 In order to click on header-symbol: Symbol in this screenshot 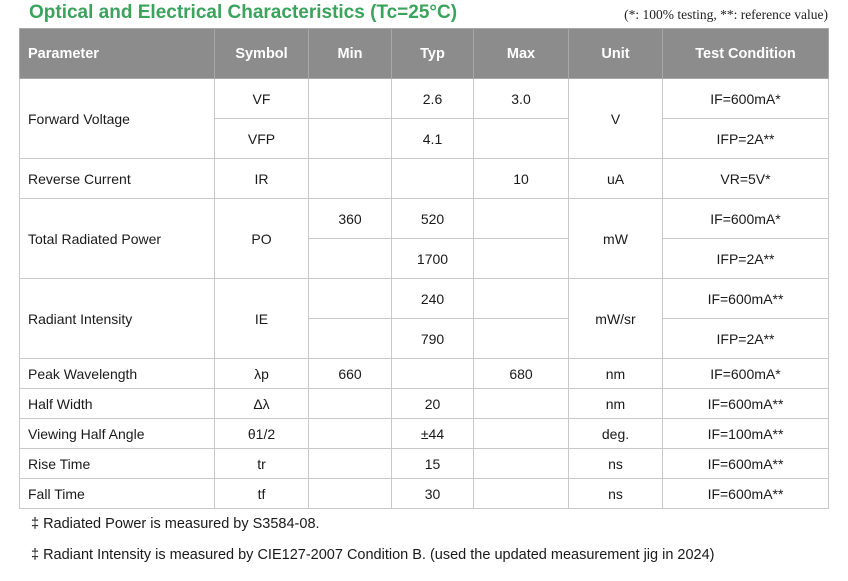, I will do `click(261, 53)`.